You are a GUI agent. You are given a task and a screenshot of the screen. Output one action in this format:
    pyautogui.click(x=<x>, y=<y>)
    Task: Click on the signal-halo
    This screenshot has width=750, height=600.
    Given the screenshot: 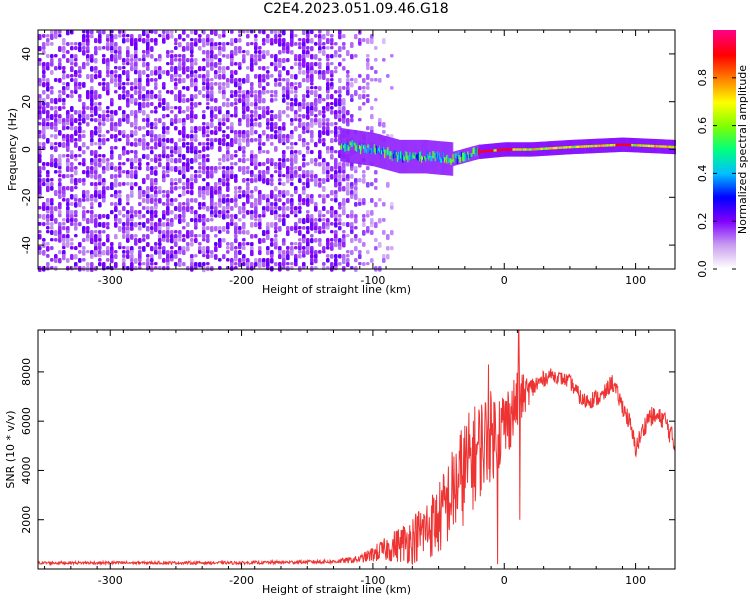 What is the action you would take?
    pyautogui.click(x=454, y=158)
    